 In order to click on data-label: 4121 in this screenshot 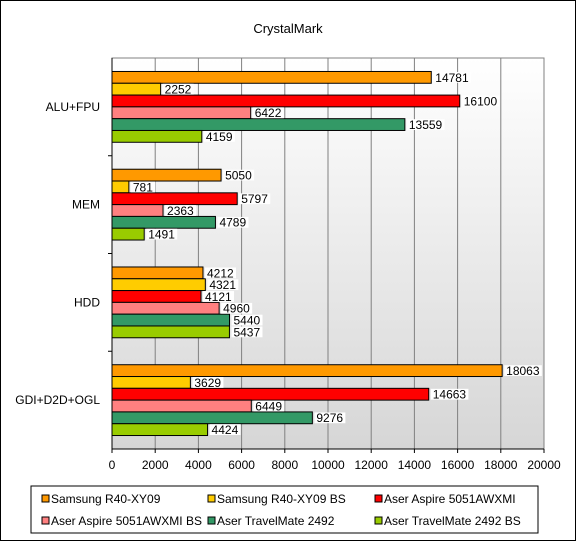, I will do `click(218, 297)`.